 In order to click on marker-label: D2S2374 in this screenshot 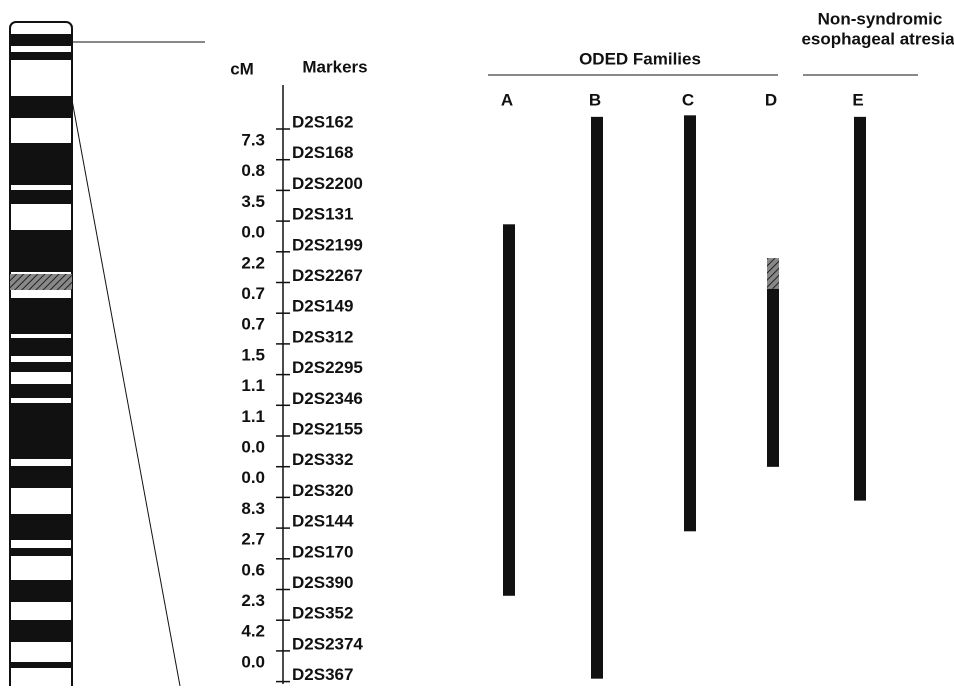, I will do `click(327, 643)`.